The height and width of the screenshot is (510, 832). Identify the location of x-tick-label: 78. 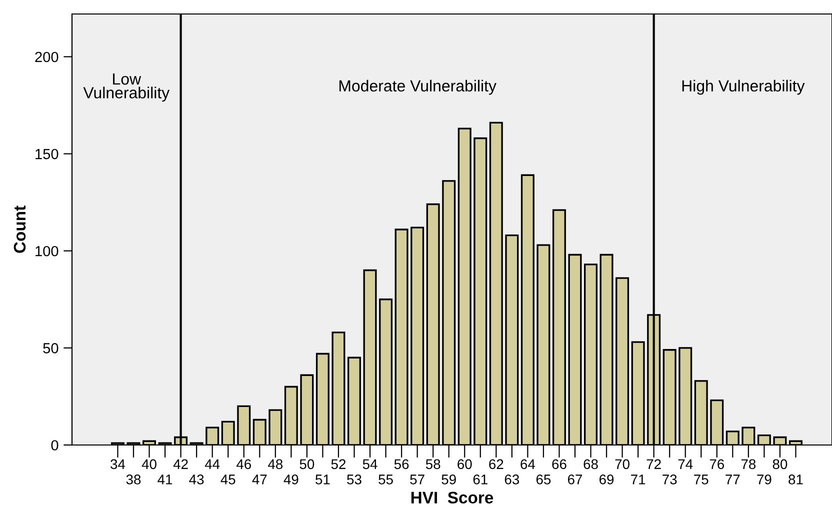
(748, 464).